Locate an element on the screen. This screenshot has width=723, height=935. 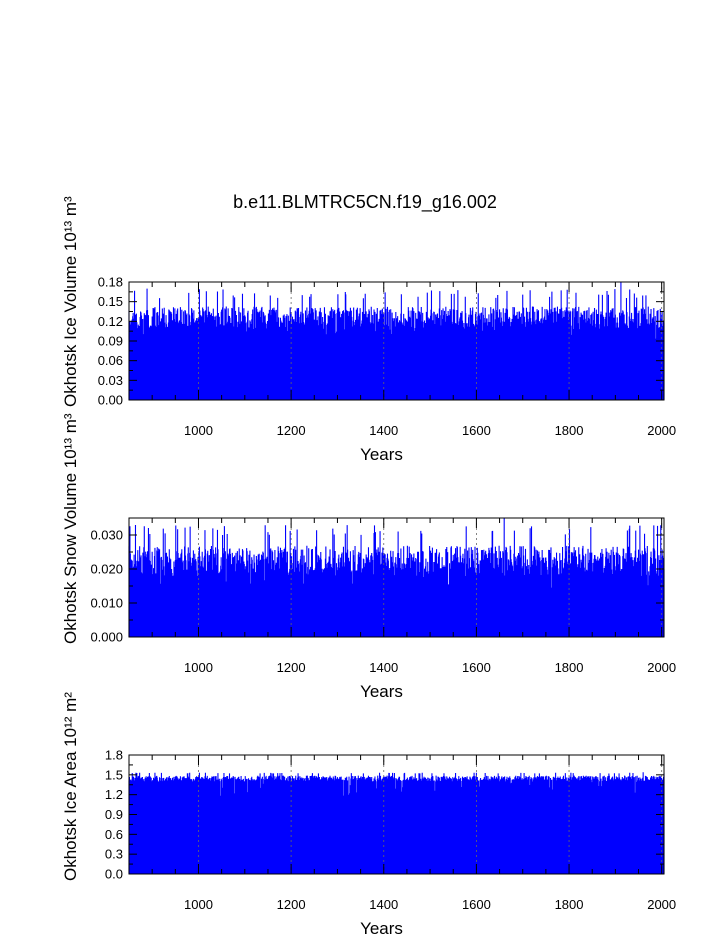
y-tick-label: 0.030 is located at coordinates (106, 535).